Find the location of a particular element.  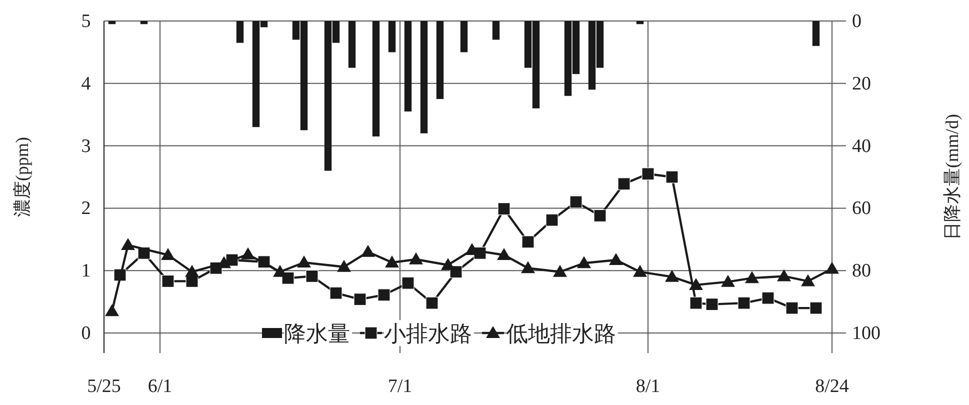

y-tick-label: 4 is located at coordinates (86, 83).